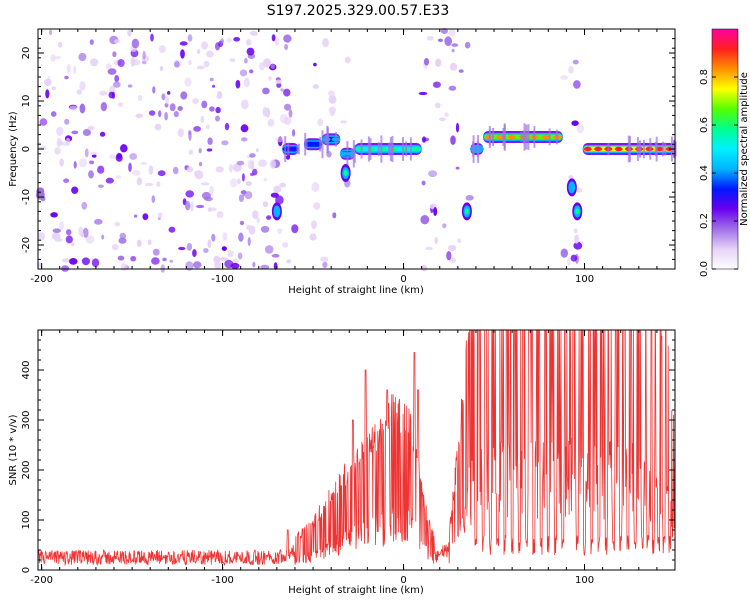 The height and width of the screenshot is (600, 750). Describe the element at coordinates (403, 580) in the screenshot. I see `snr-x-tick-label: 0` at that location.